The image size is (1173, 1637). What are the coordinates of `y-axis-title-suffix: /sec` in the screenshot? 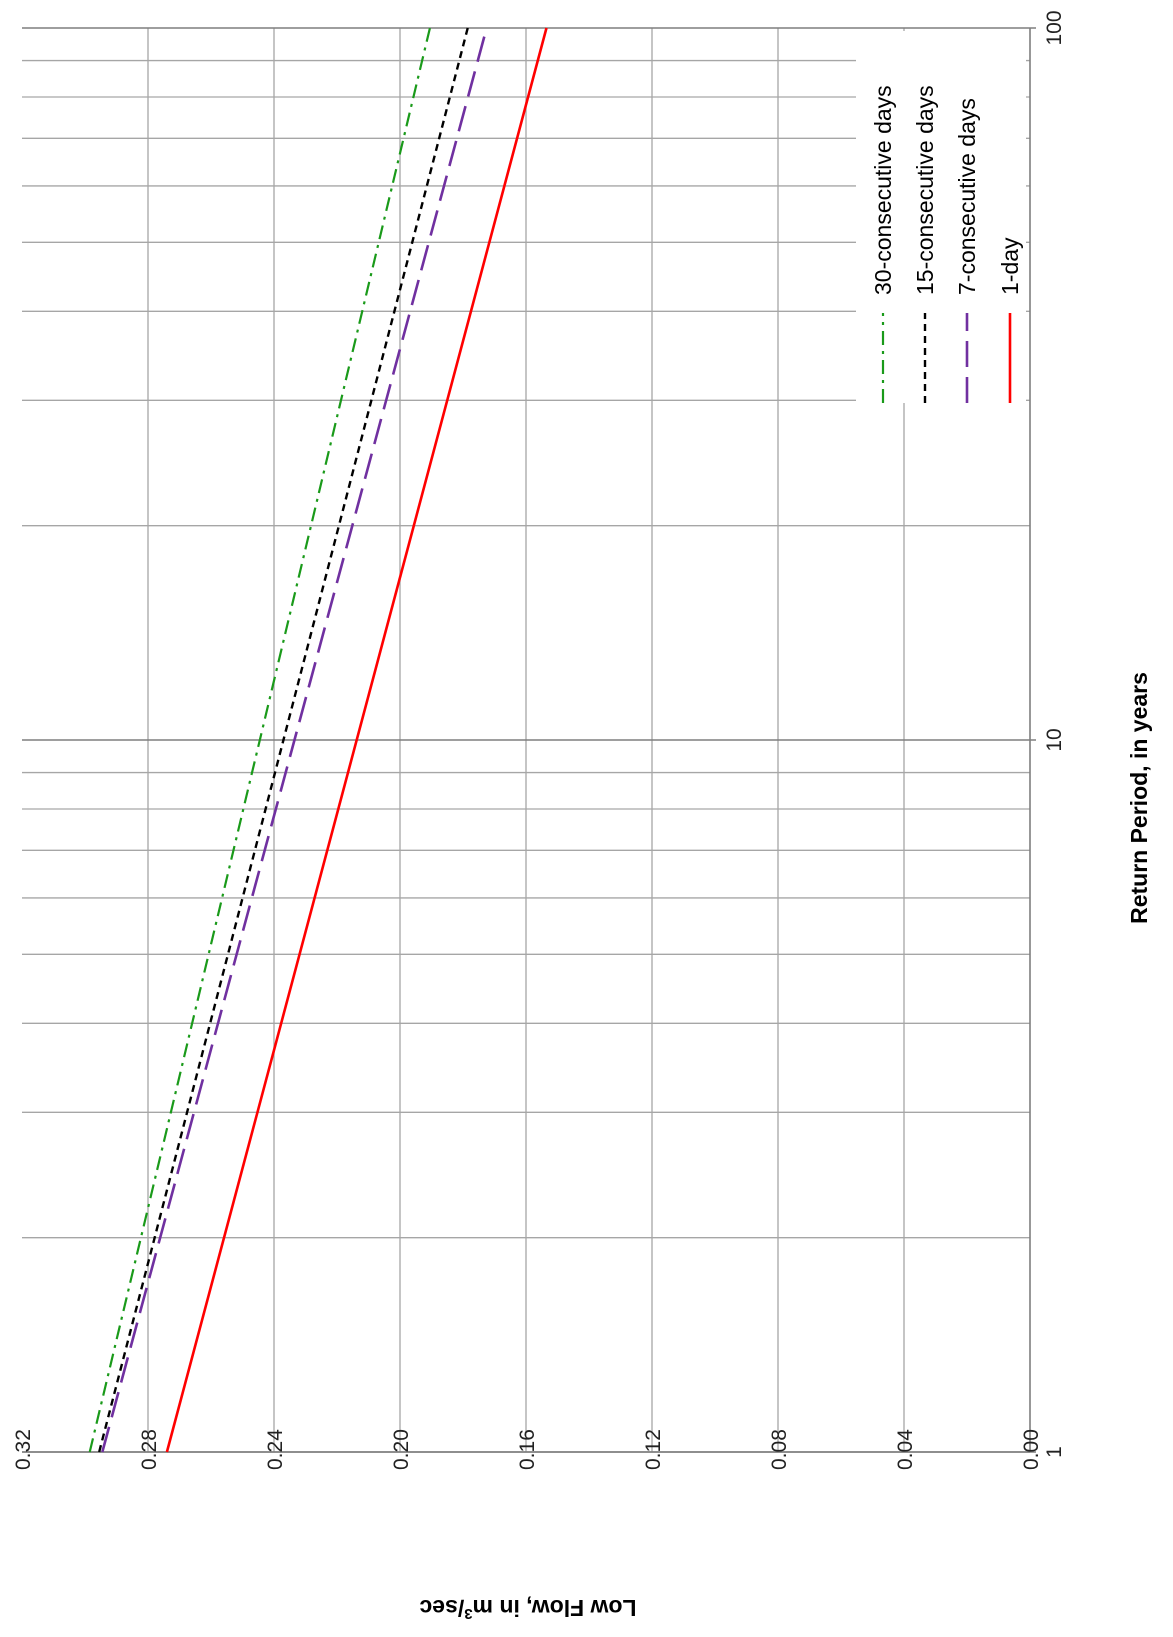 It's located at (441, 1608).